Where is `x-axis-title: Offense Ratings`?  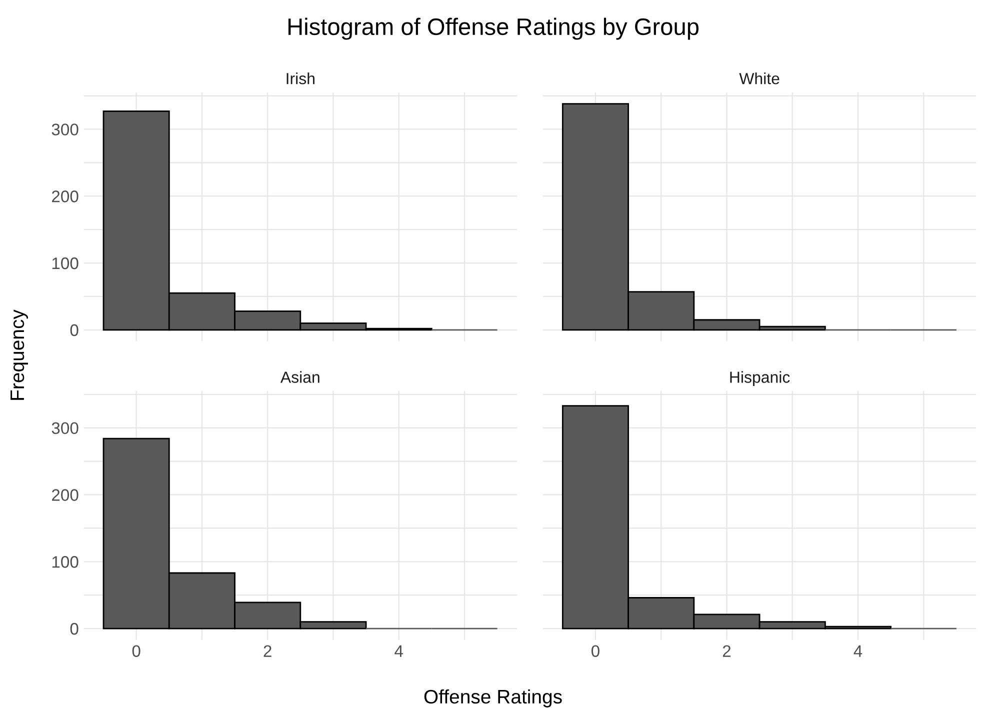 x-axis-title: Offense Ratings is located at coordinates (493, 698).